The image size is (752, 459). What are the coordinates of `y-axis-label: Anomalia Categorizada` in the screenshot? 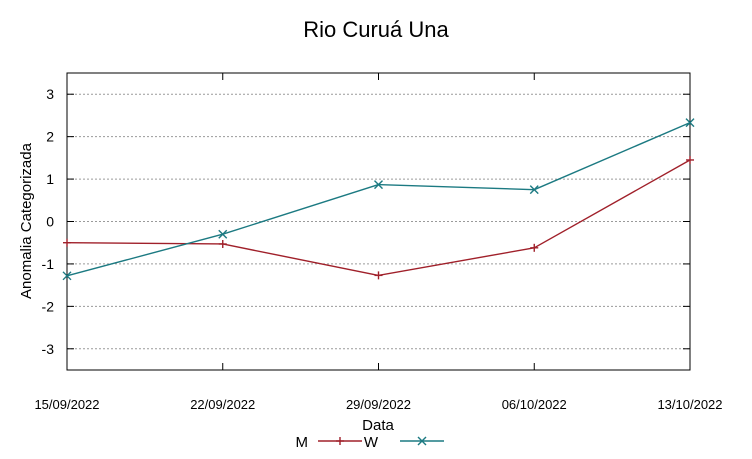 It's located at (26, 220).